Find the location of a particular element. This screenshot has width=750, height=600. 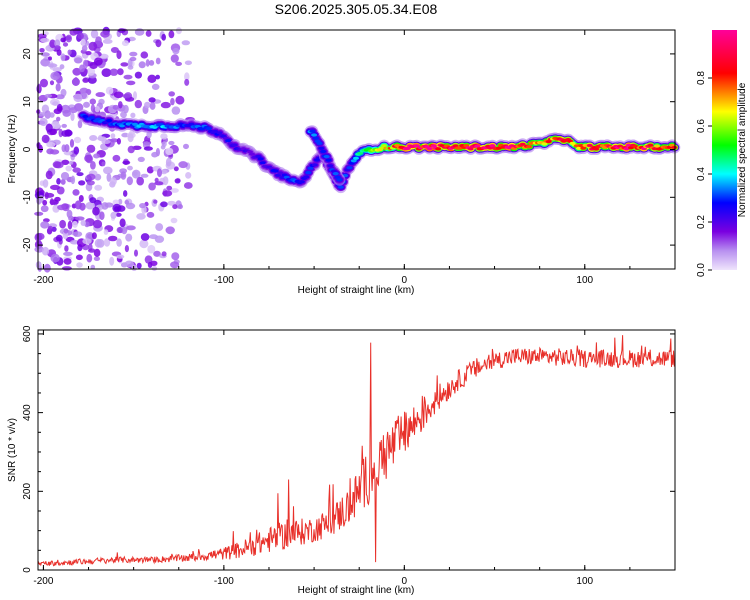

colorbar-tick-label: 0.4 is located at coordinates (701, 174).